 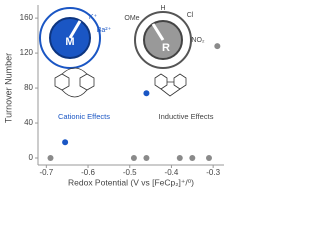 What do you see at coordinates (84, 116) in the screenshot?
I see `annotation: Cationic Effects` at bounding box center [84, 116].